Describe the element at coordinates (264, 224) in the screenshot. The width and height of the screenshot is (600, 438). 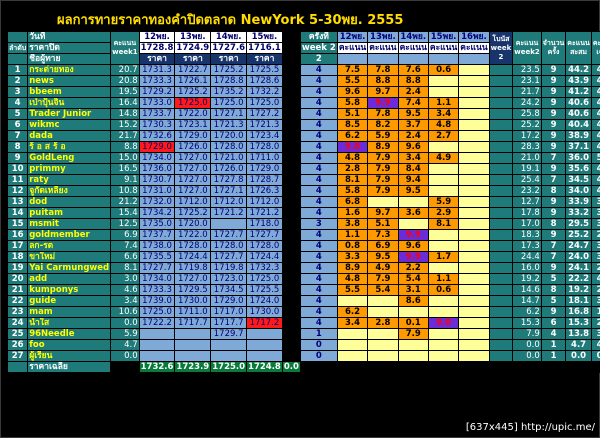
I see `guess-price-cell: 1718.0` at that location.